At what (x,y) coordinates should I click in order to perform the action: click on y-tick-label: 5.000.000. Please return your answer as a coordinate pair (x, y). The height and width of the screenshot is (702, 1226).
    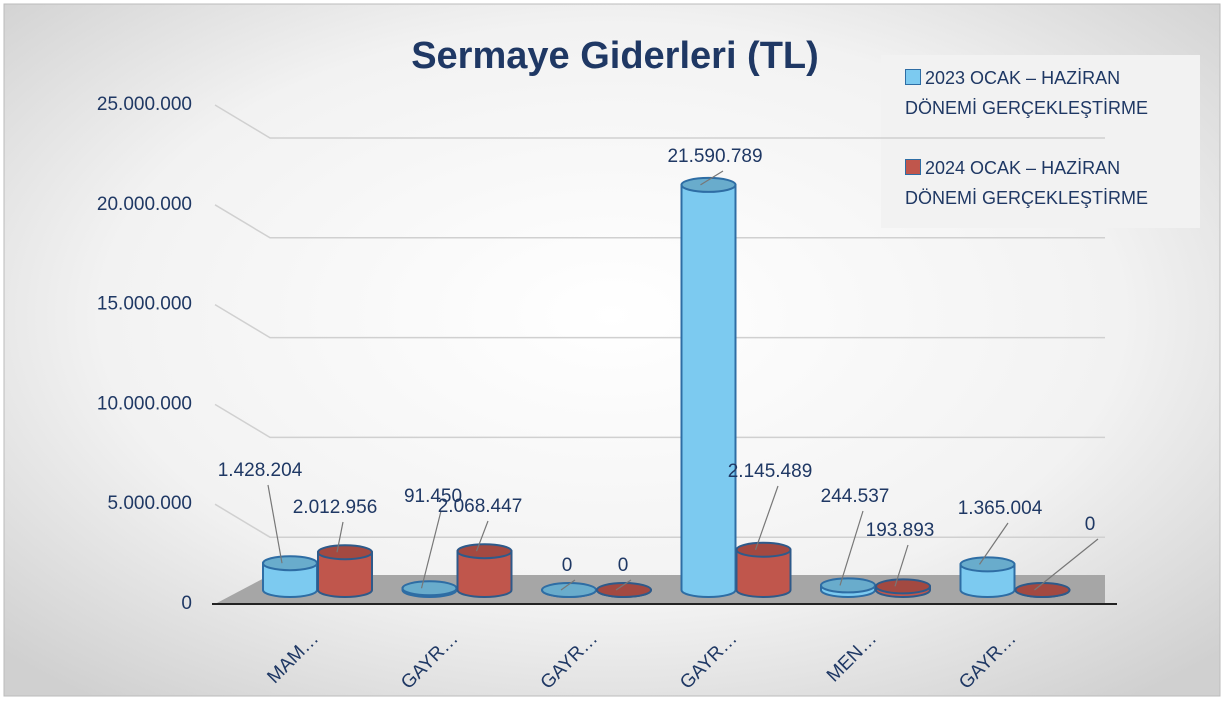
    Looking at the image, I should click on (149, 503).